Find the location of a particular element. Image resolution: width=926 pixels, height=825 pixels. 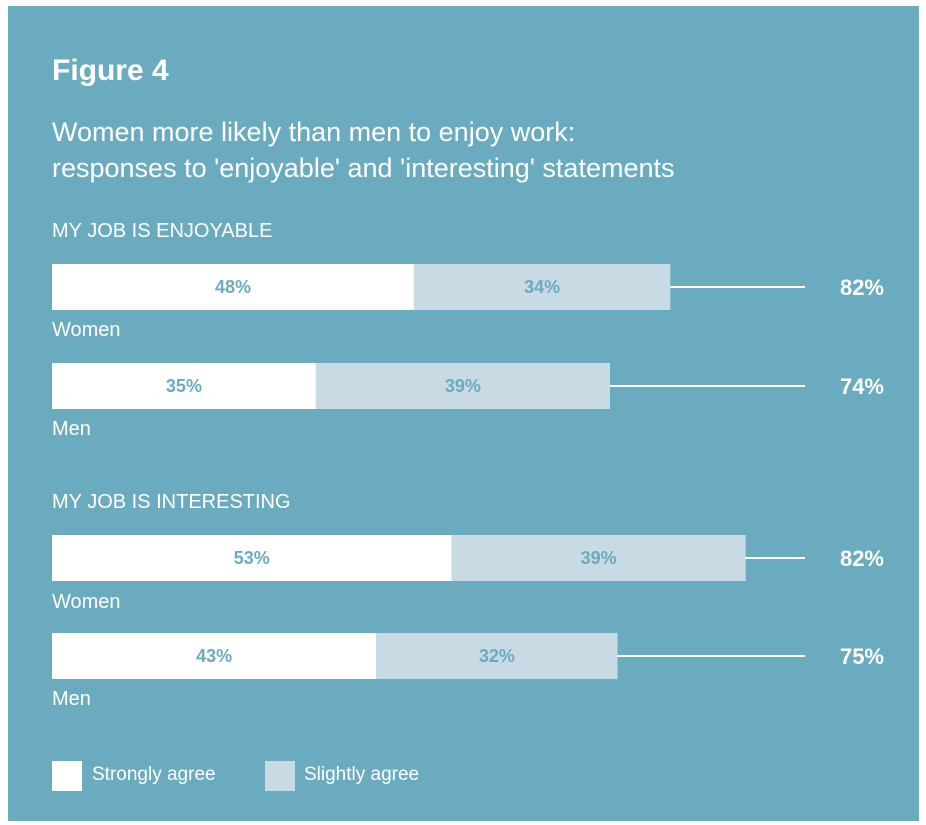

bar-label-slightly-g1-women: 39% is located at coordinates (599, 558).